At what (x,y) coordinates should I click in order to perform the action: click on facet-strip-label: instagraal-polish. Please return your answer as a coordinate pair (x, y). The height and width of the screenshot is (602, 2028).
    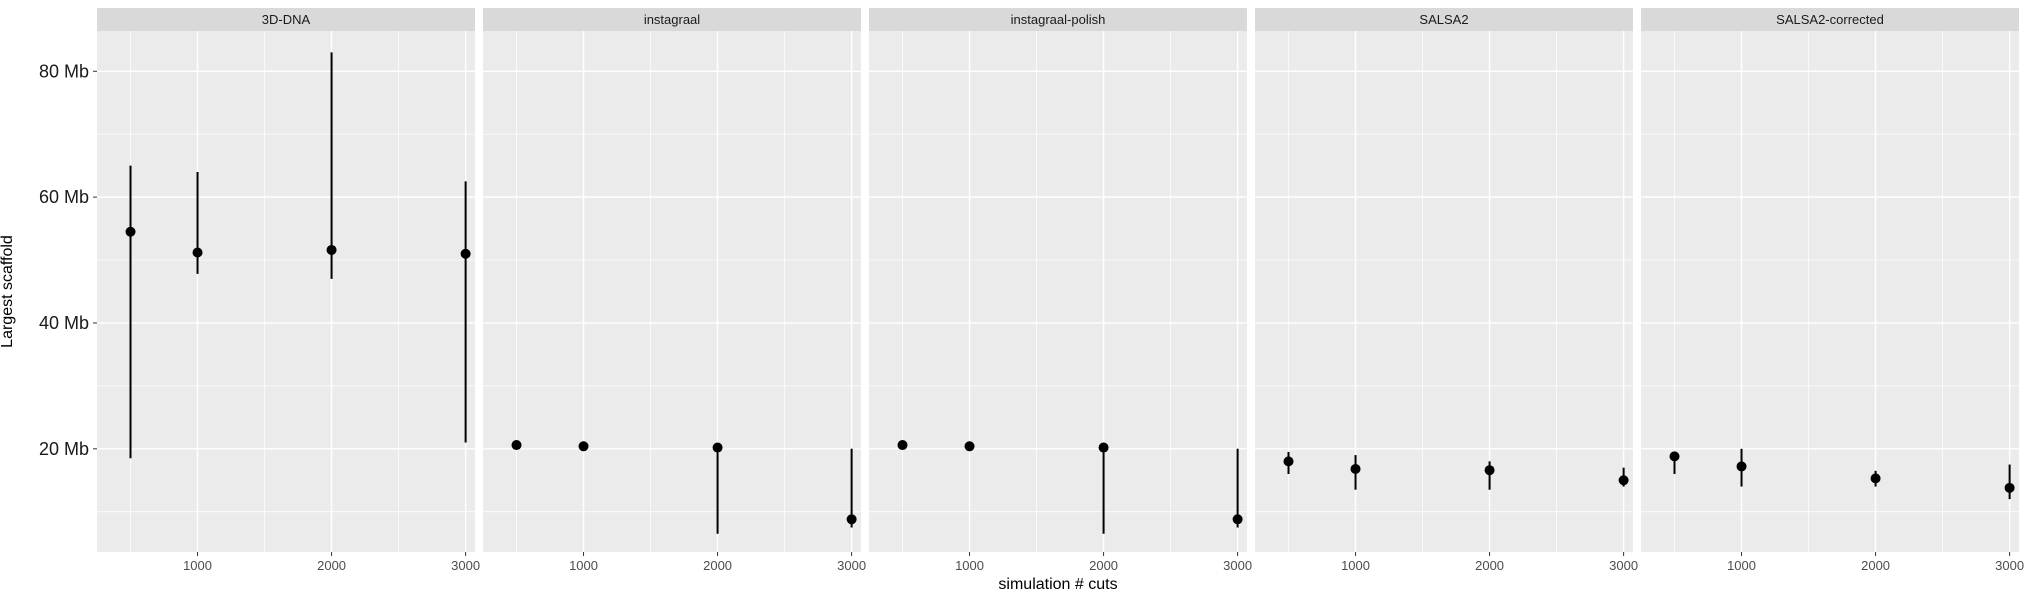
    Looking at the image, I should click on (1058, 19).